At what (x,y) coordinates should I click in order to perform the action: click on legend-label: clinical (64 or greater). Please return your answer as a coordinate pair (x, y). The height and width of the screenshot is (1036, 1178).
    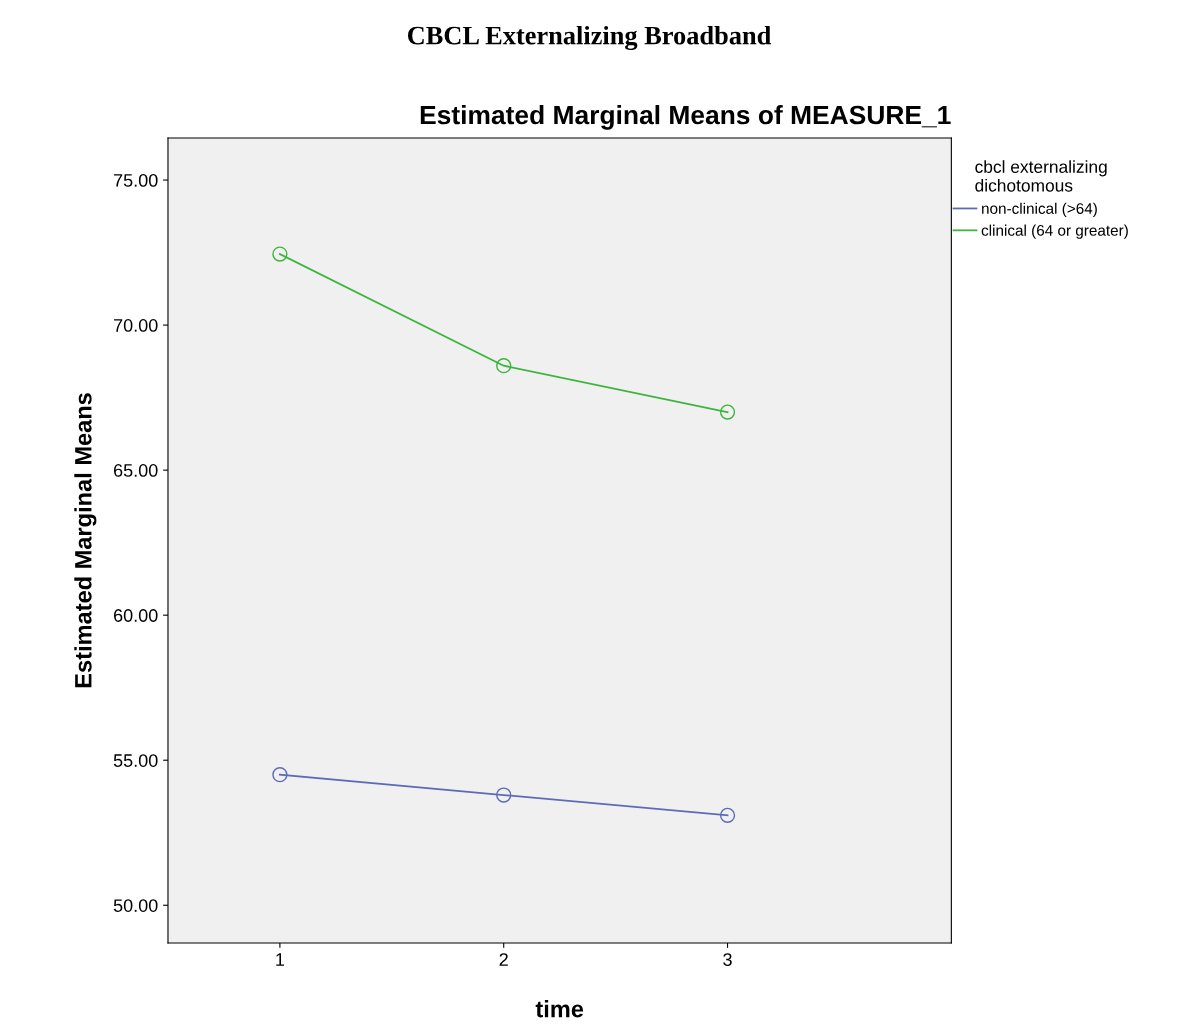
    Looking at the image, I should click on (1054, 231).